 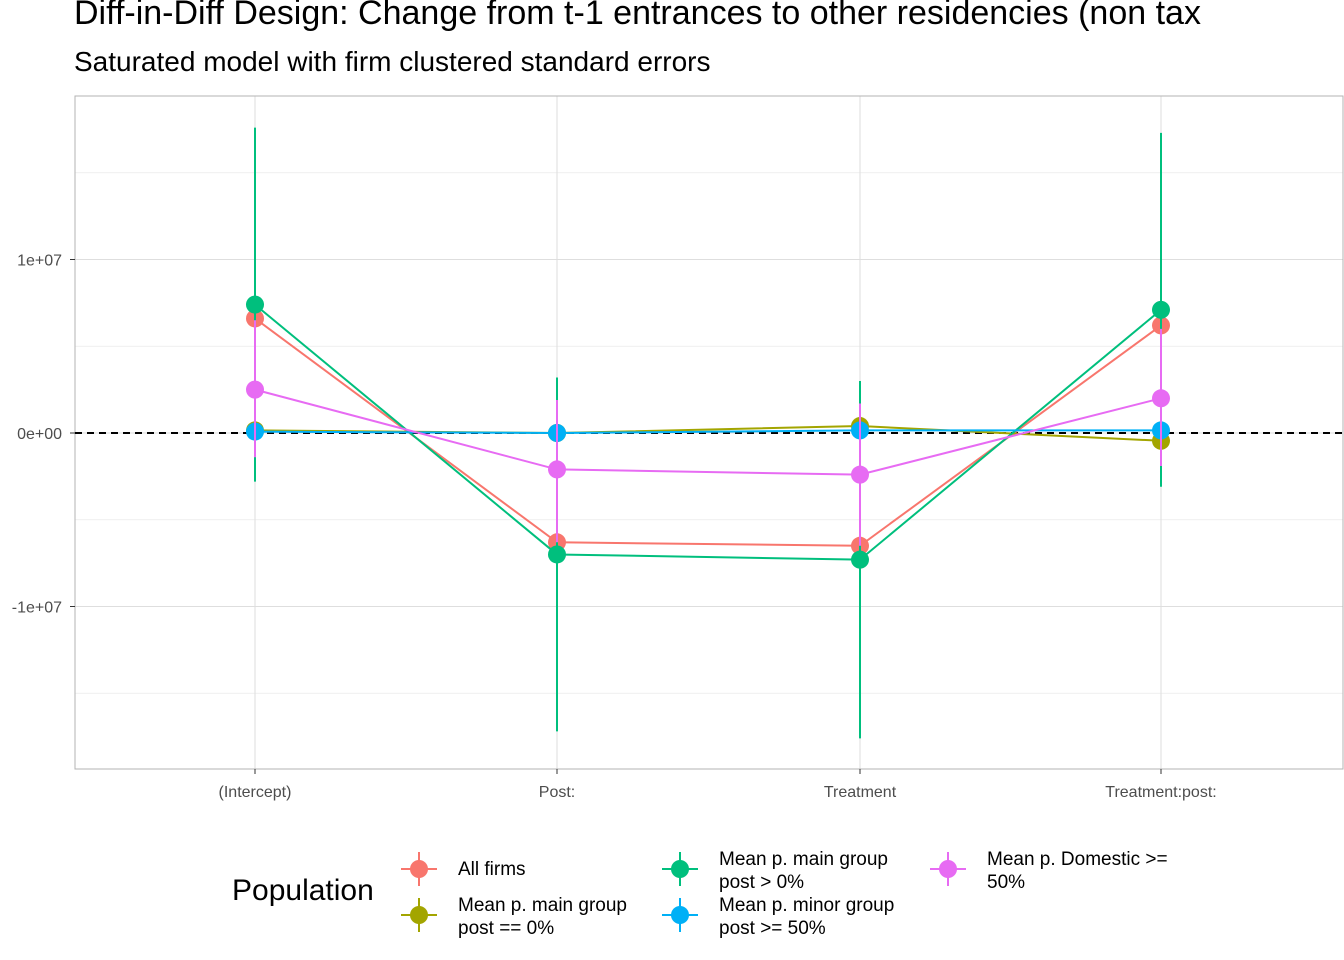 What do you see at coordinates (557, 792) in the screenshot?
I see `x-tick-label: Post:` at bounding box center [557, 792].